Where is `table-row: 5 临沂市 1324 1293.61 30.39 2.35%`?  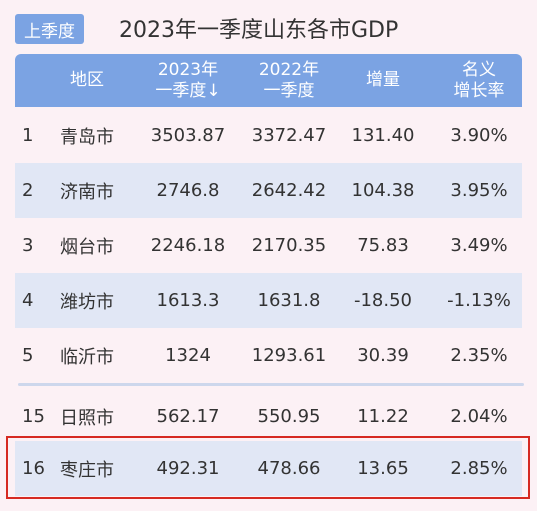 table-row: 5 临沂市 1324 1293.61 30.39 2.35% is located at coordinates (268, 355).